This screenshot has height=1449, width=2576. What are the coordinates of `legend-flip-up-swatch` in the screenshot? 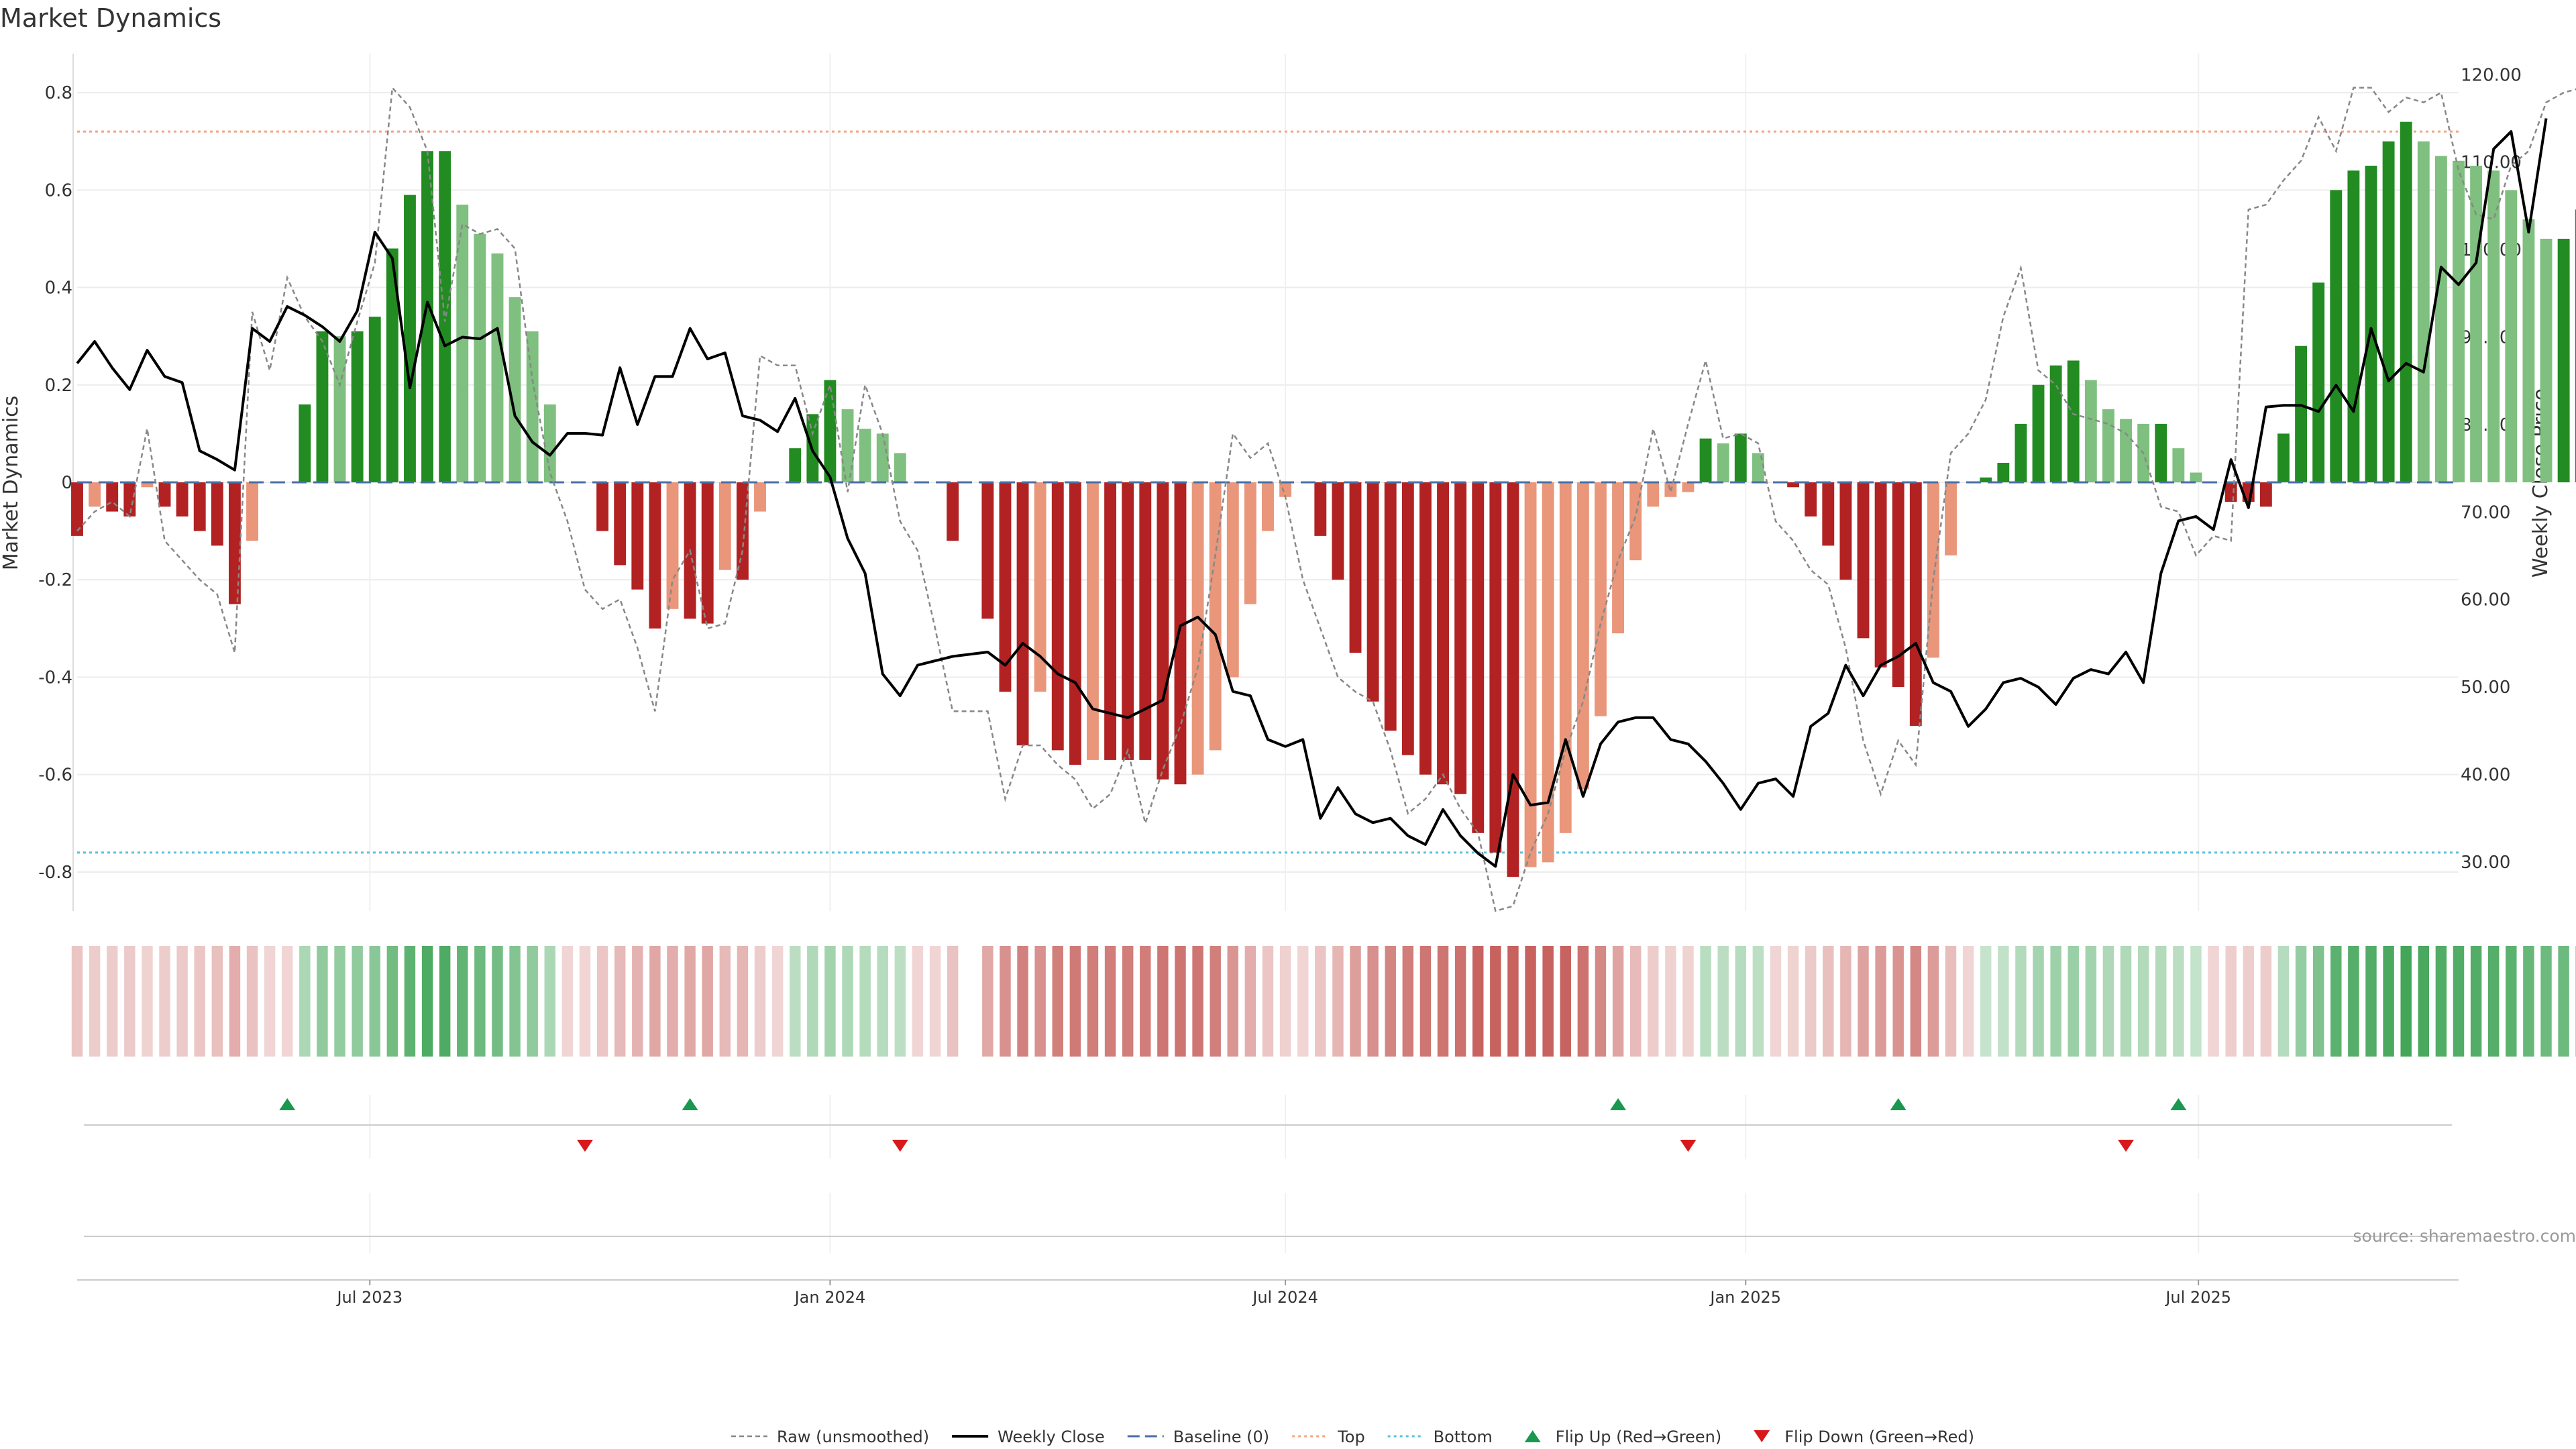 It's located at (1532, 1436).